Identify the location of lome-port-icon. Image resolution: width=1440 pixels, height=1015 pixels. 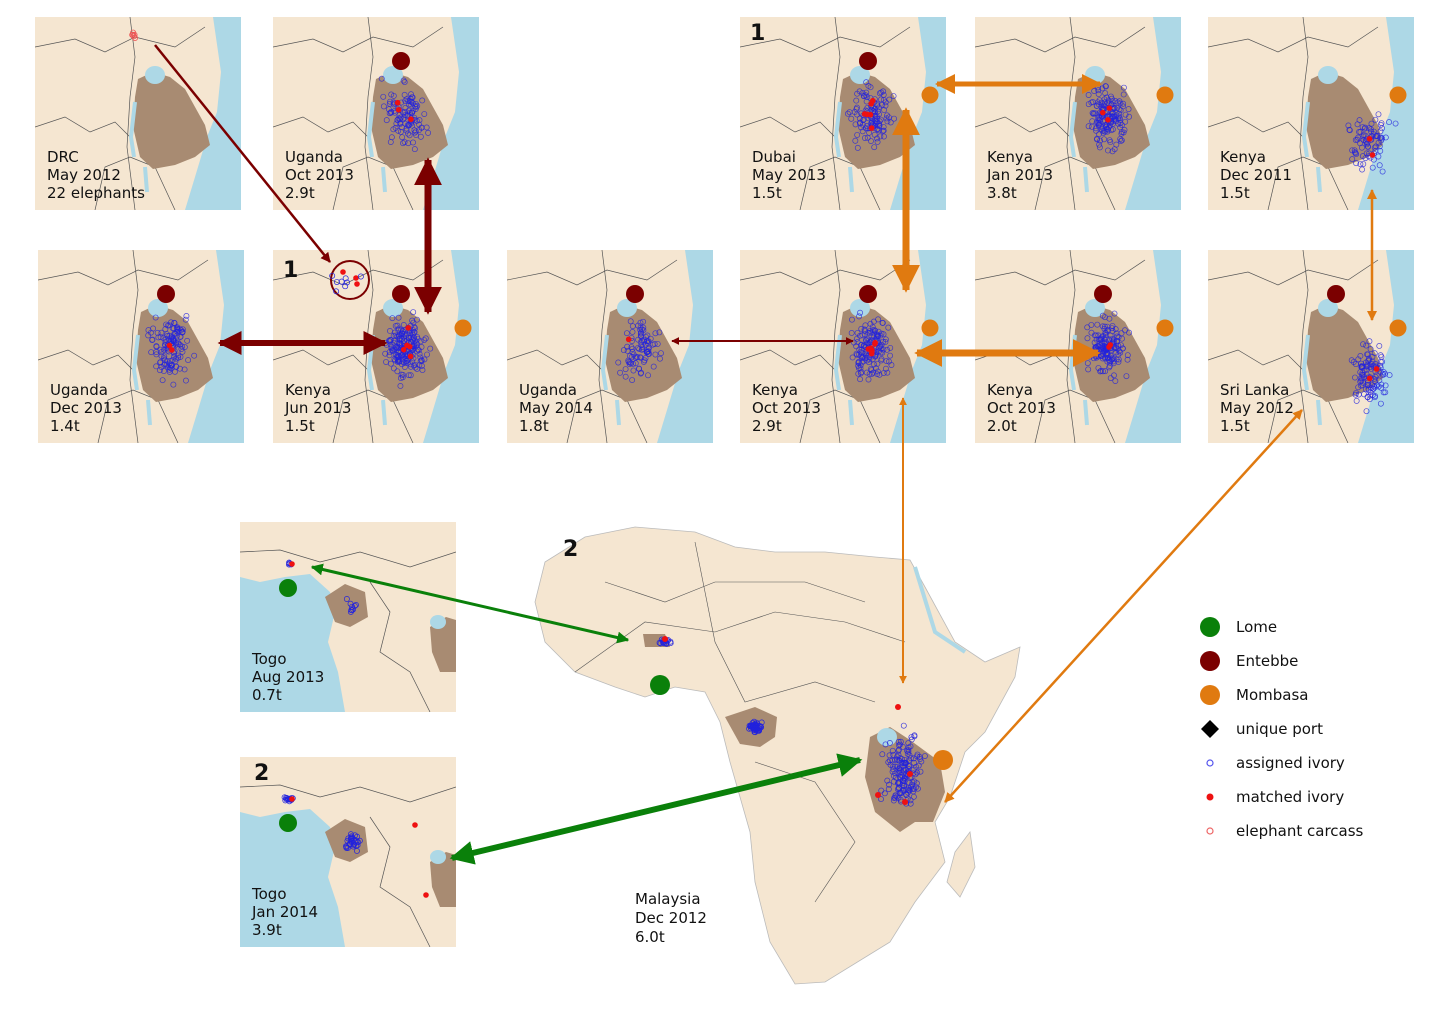
(1210, 627).